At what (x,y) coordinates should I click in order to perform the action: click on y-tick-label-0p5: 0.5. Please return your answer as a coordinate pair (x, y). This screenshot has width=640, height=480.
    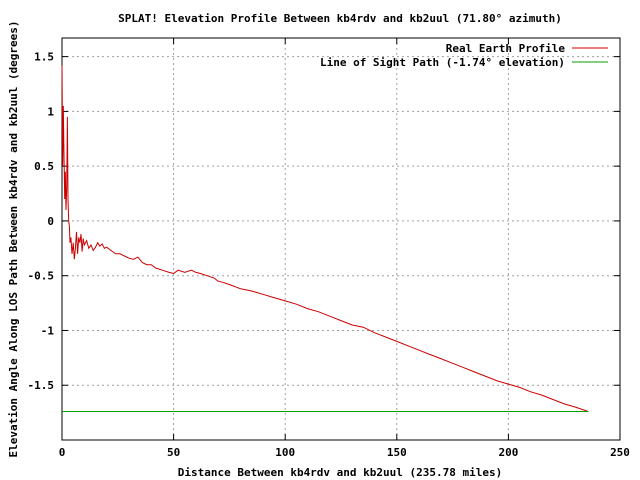
    Looking at the image, I should click on (44, 166).